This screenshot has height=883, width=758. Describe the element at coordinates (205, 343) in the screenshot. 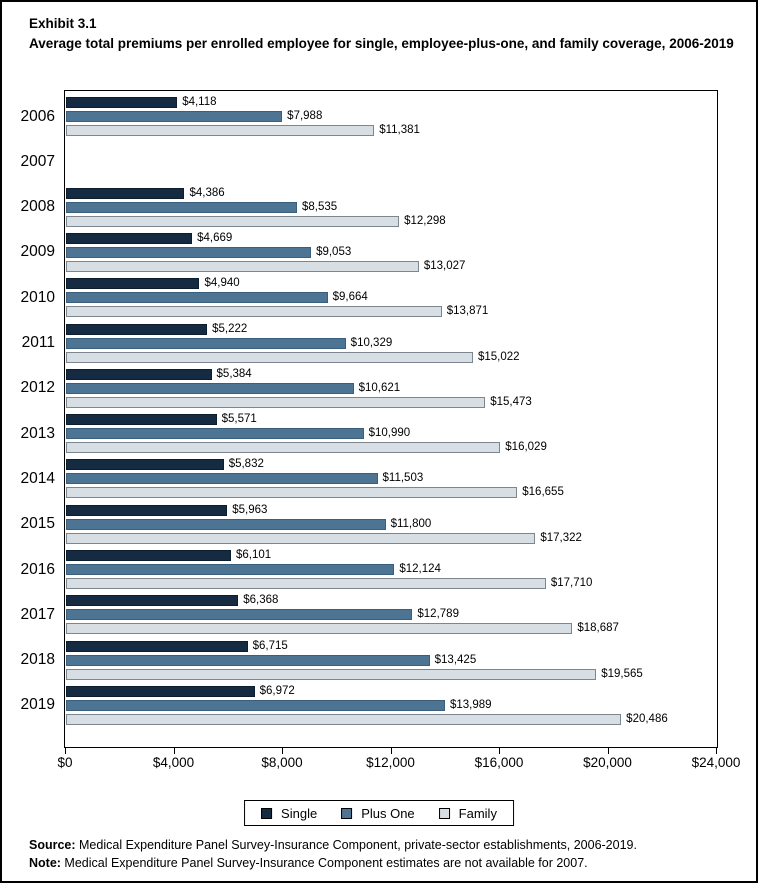

I see `bar-plus-one-2011` at that location.